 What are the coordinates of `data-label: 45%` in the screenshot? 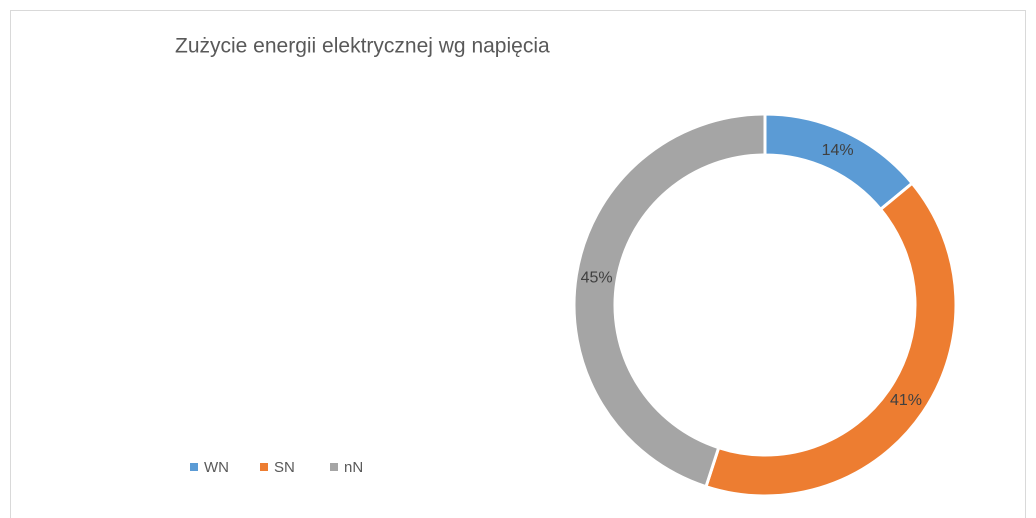 It's located at (597, 278).